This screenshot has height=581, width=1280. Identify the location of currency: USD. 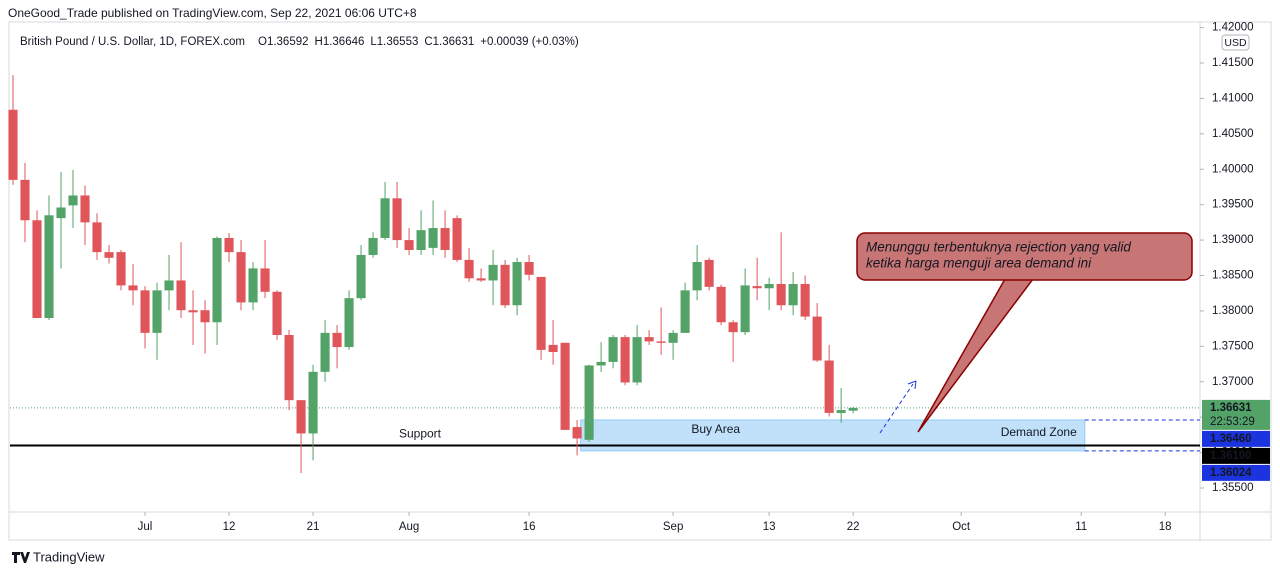
(1235, 43).